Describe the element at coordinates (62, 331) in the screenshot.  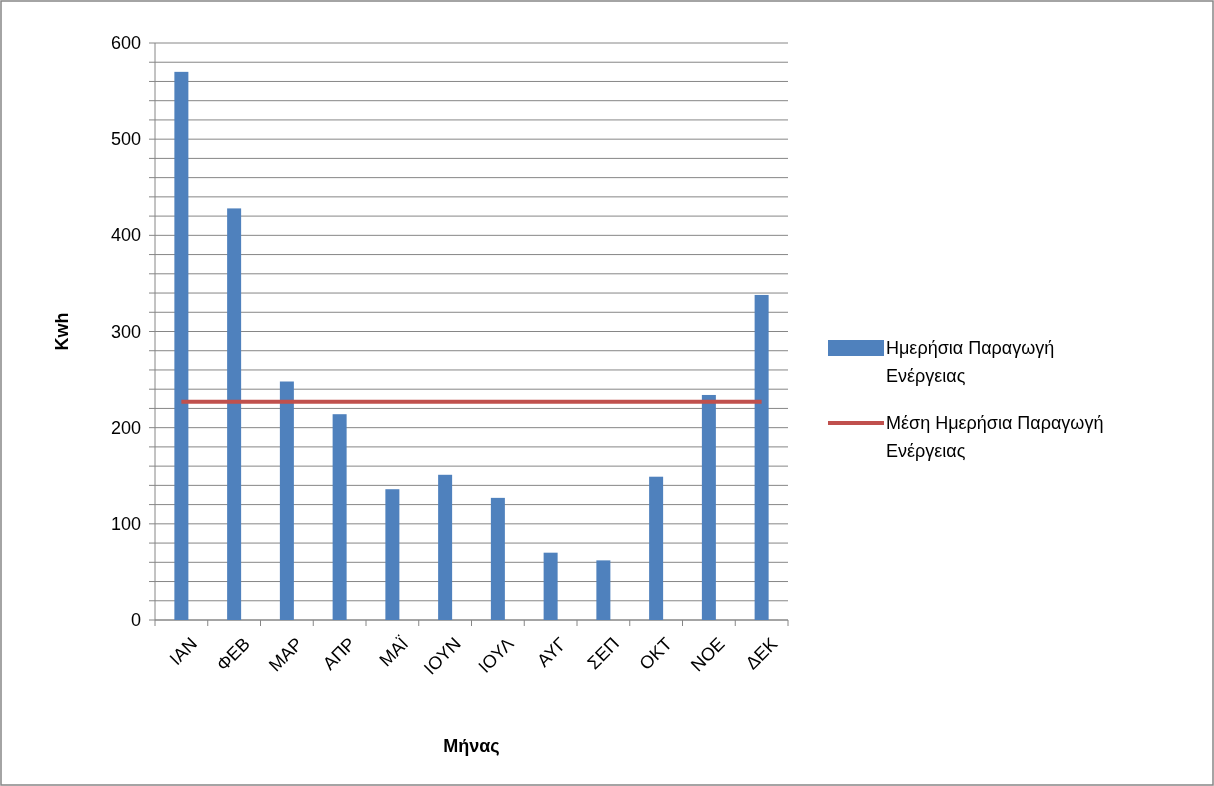
I see `y-axis-title: Kwh` at that location.